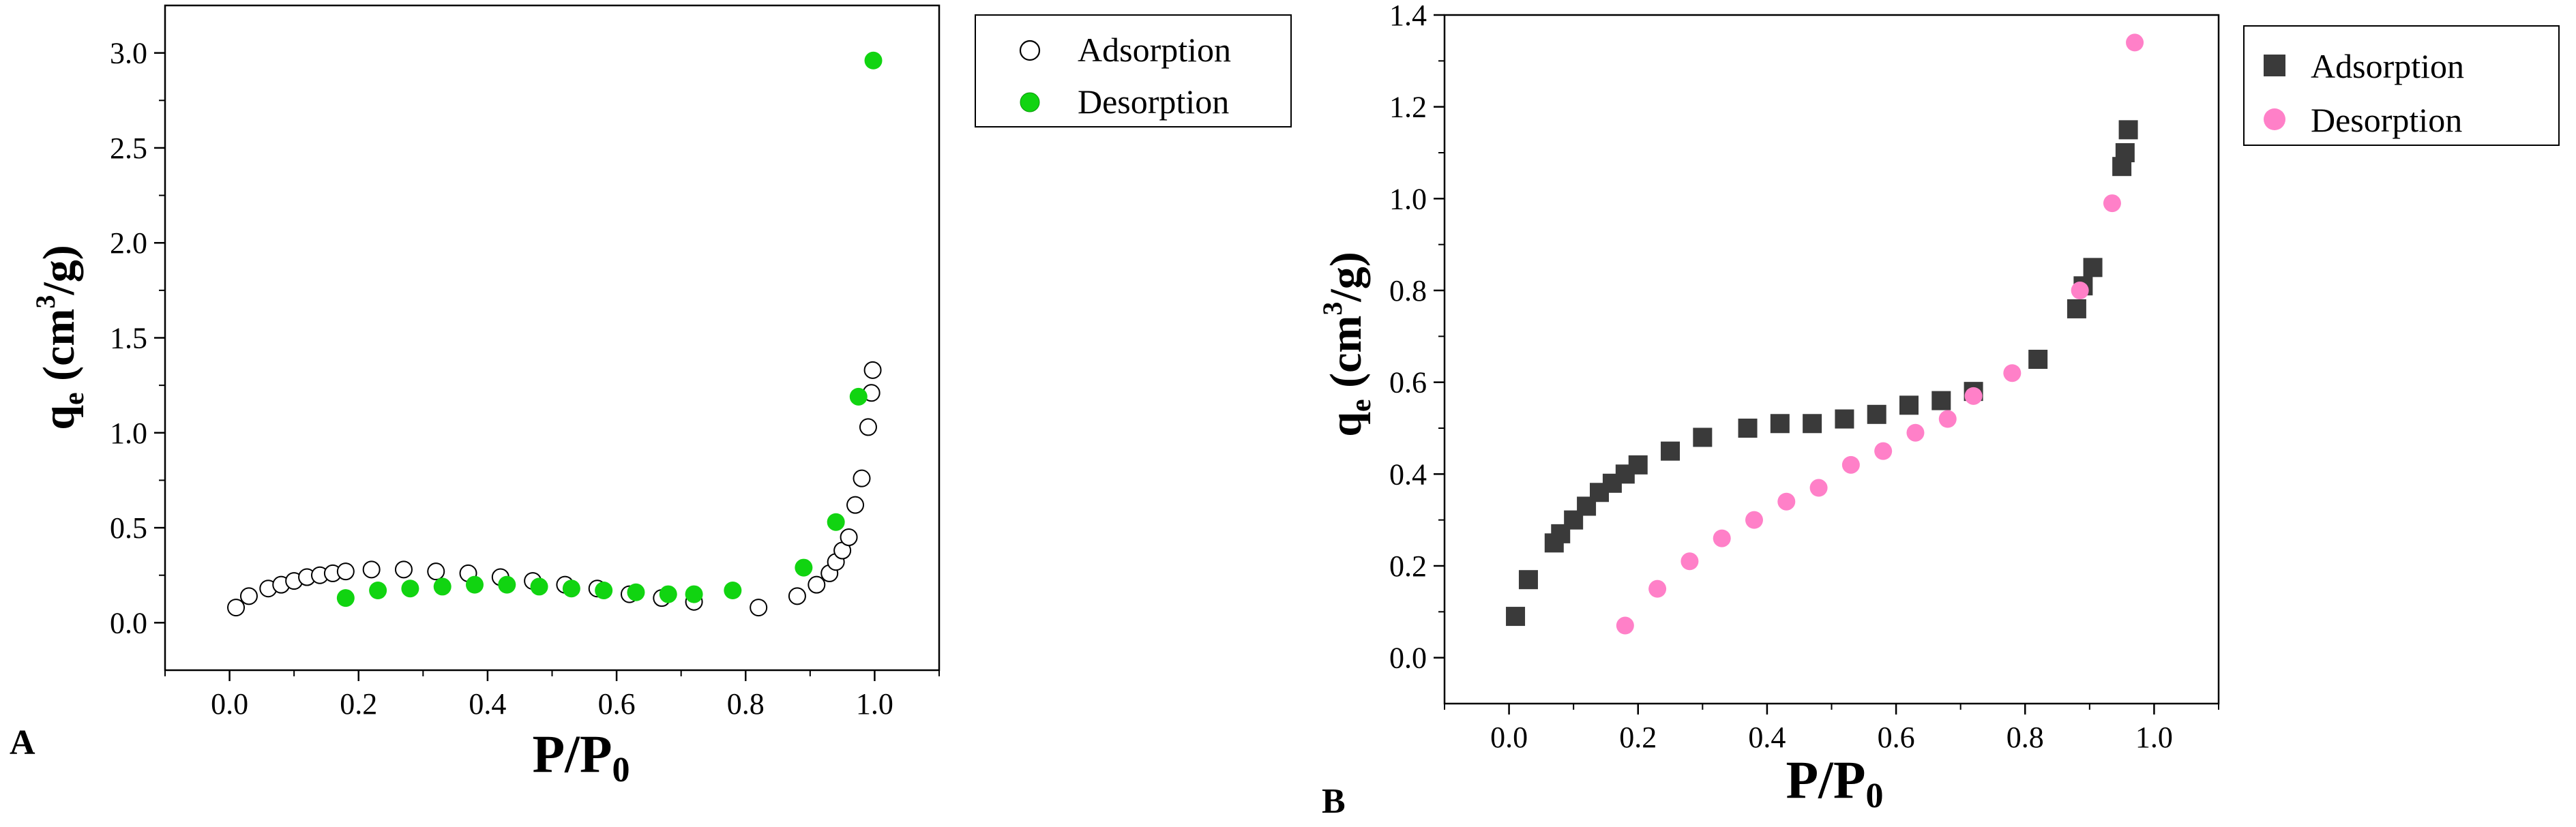 The width and height of the screenshot is (2576, 827). What do you see at coordinates (1417, 338) in the screenshot?
I see `panel-b-y-ticks: 0.0 0.2 0.4 0.6 0.8 1.0 1.2 1.4` at bounding box center [1417, 338].